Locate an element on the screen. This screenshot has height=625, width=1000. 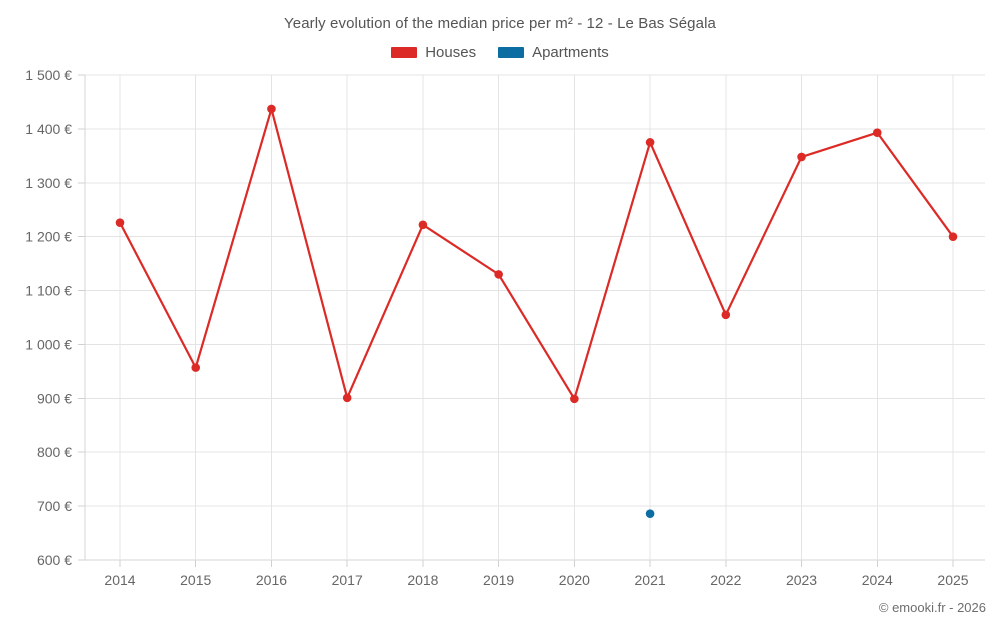
legend-item-apartments: Apartments is located at coordinates (553, 52).